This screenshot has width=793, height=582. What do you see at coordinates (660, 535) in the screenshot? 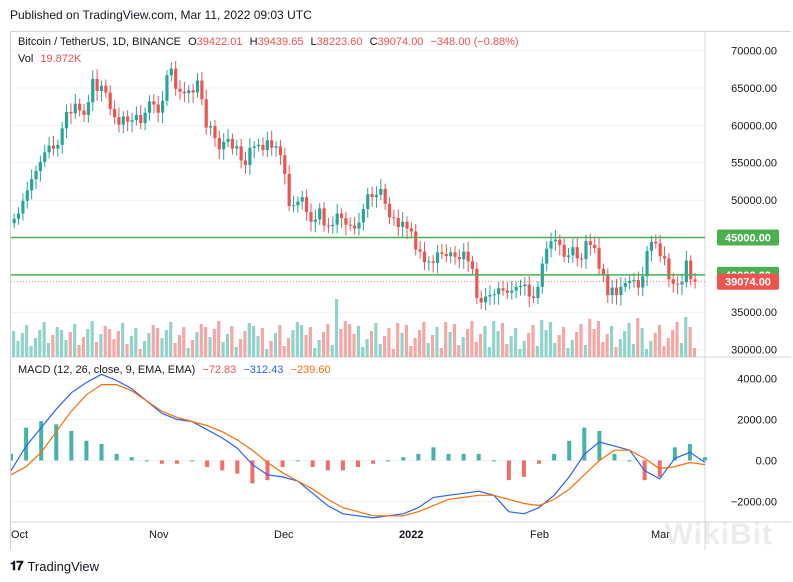
I see `time-tick-label: Mar` at bounding box center [660, 535].